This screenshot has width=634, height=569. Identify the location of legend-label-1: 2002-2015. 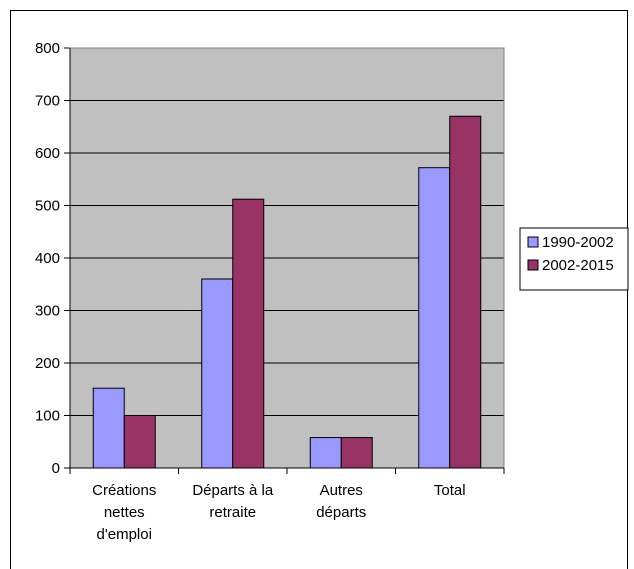
(578, 265).